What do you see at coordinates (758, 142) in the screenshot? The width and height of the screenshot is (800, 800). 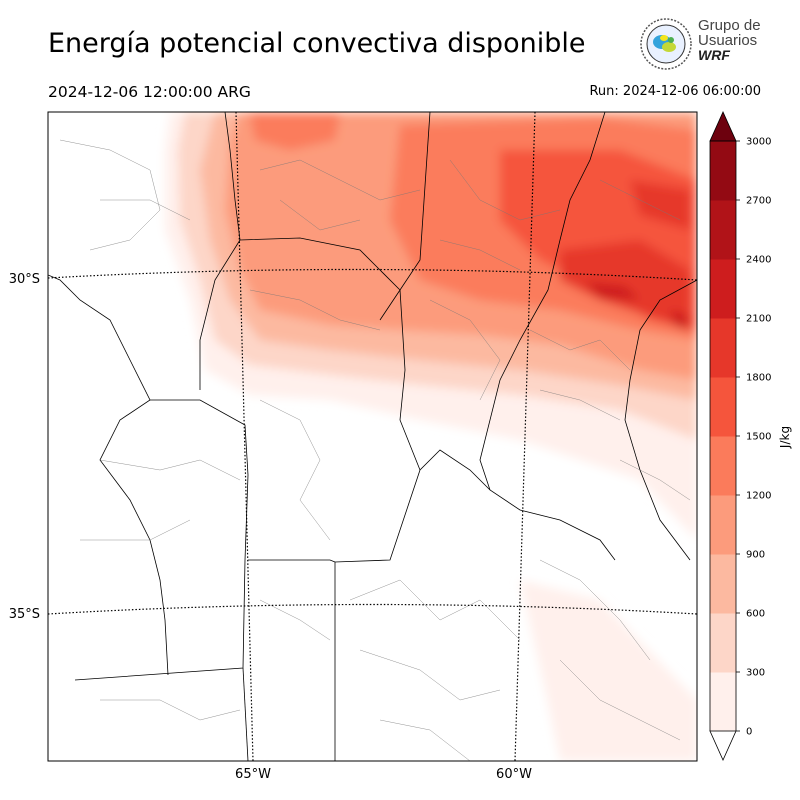 I see `colorbar-tick-label: 3000` at bounding box center [758, 142].